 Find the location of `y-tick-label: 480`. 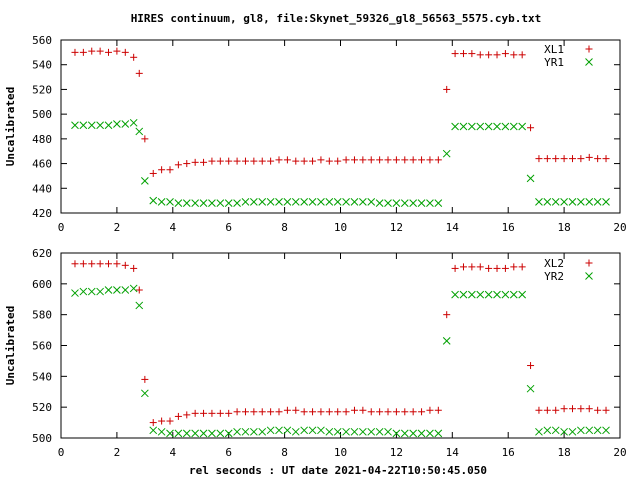

y-tick-label: 480 is located at coordinates (42, 139).